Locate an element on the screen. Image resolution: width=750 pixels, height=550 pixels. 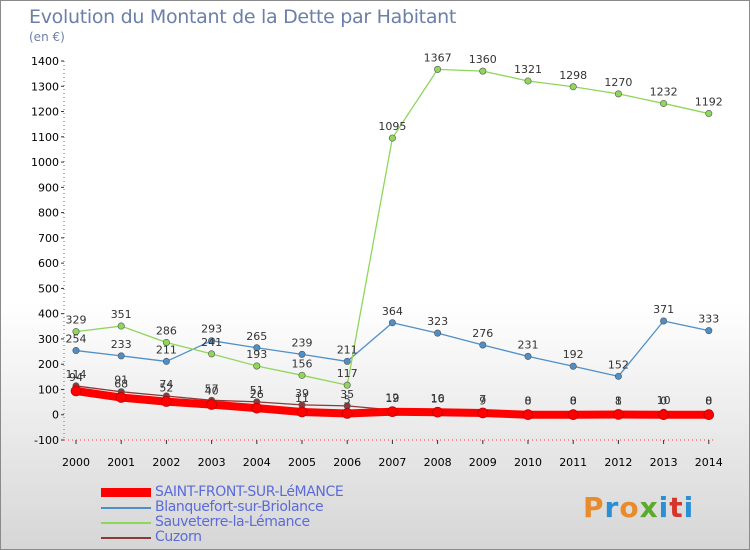
data-label-sauveterre-la-le-mance: 1192 is located at coordinates (709, 102).